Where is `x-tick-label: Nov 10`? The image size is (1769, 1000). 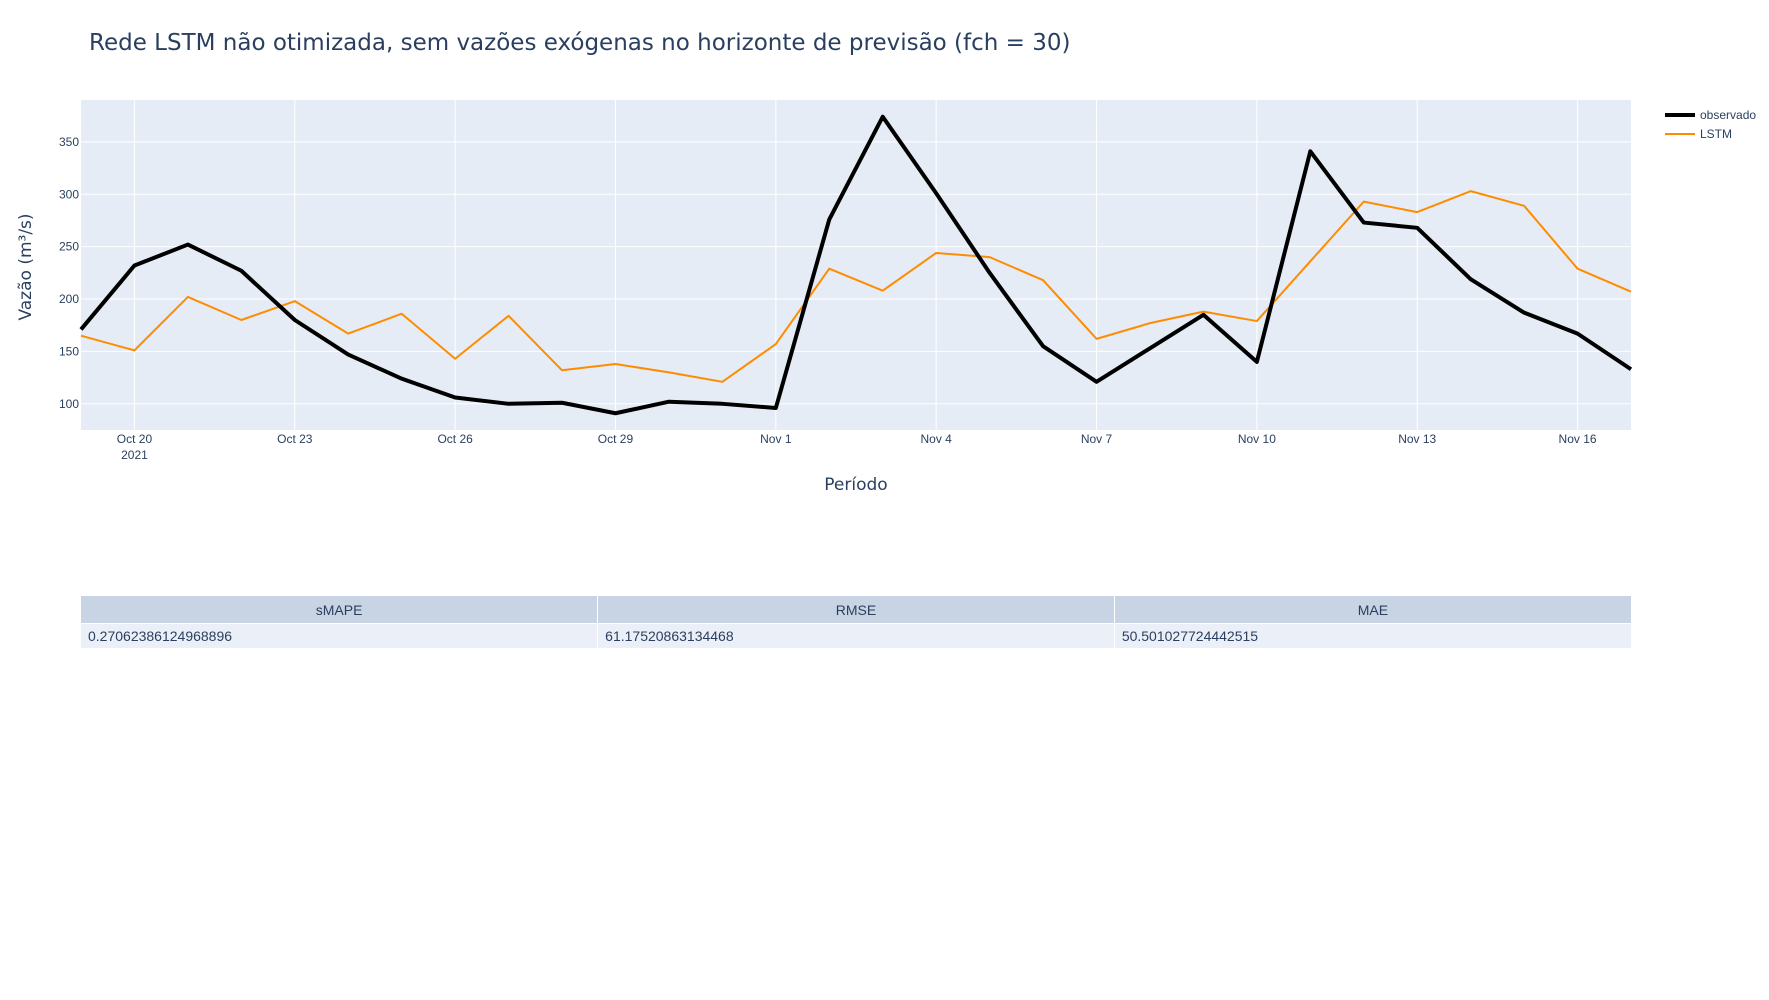 x-tick-label: Nov 10 is located at coordinates (1257, 439).